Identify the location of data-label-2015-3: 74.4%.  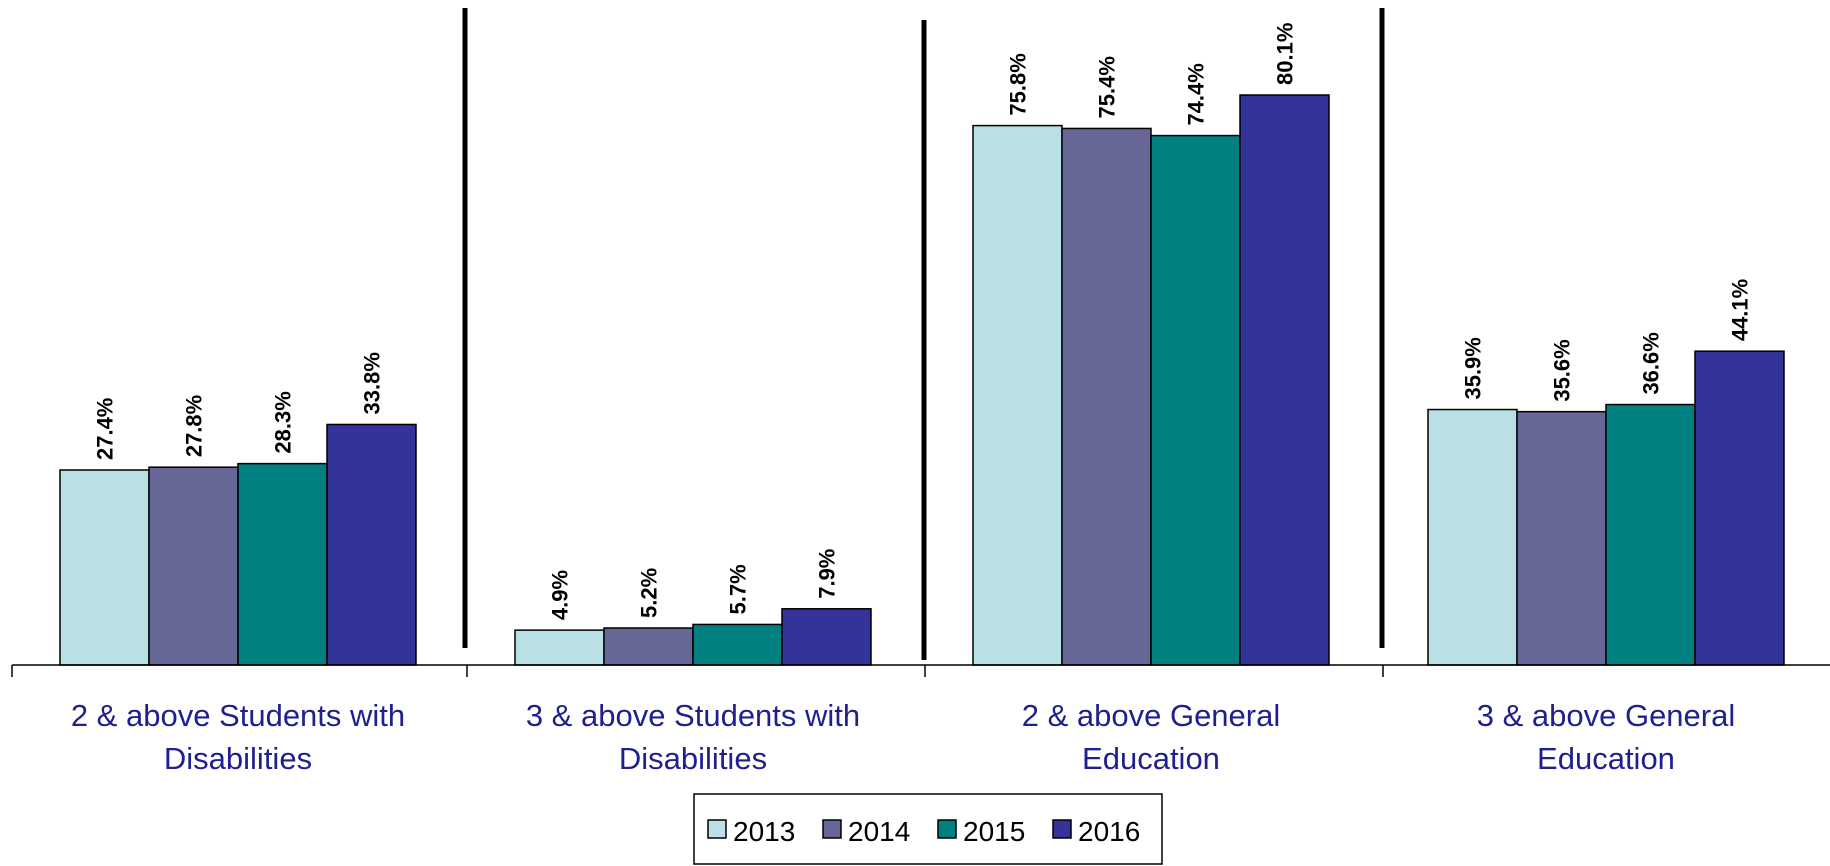
(1196, 94).